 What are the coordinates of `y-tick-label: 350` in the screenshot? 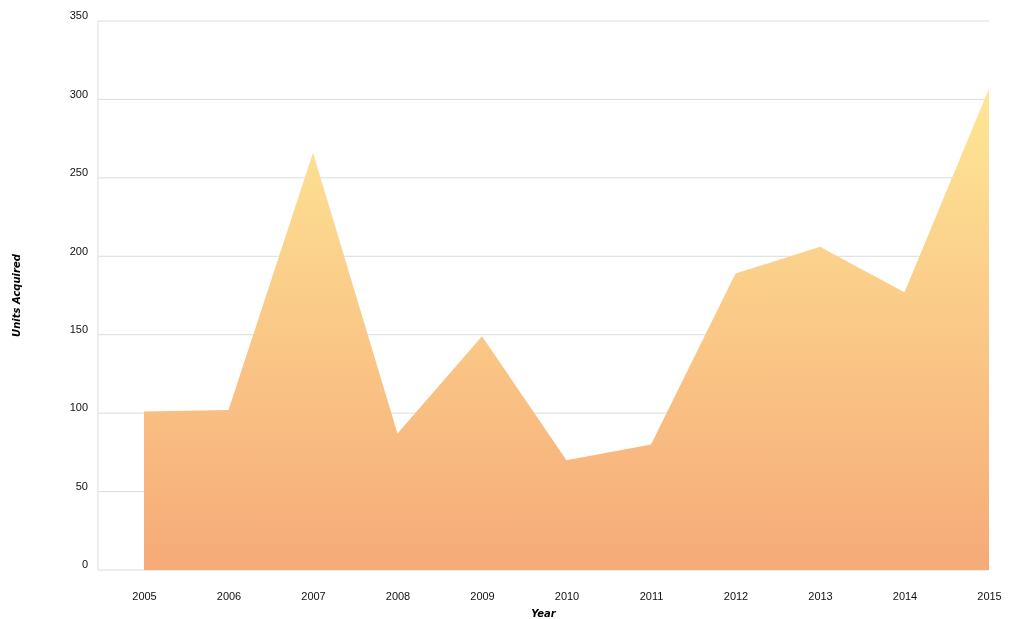 It's located at (78, 15).